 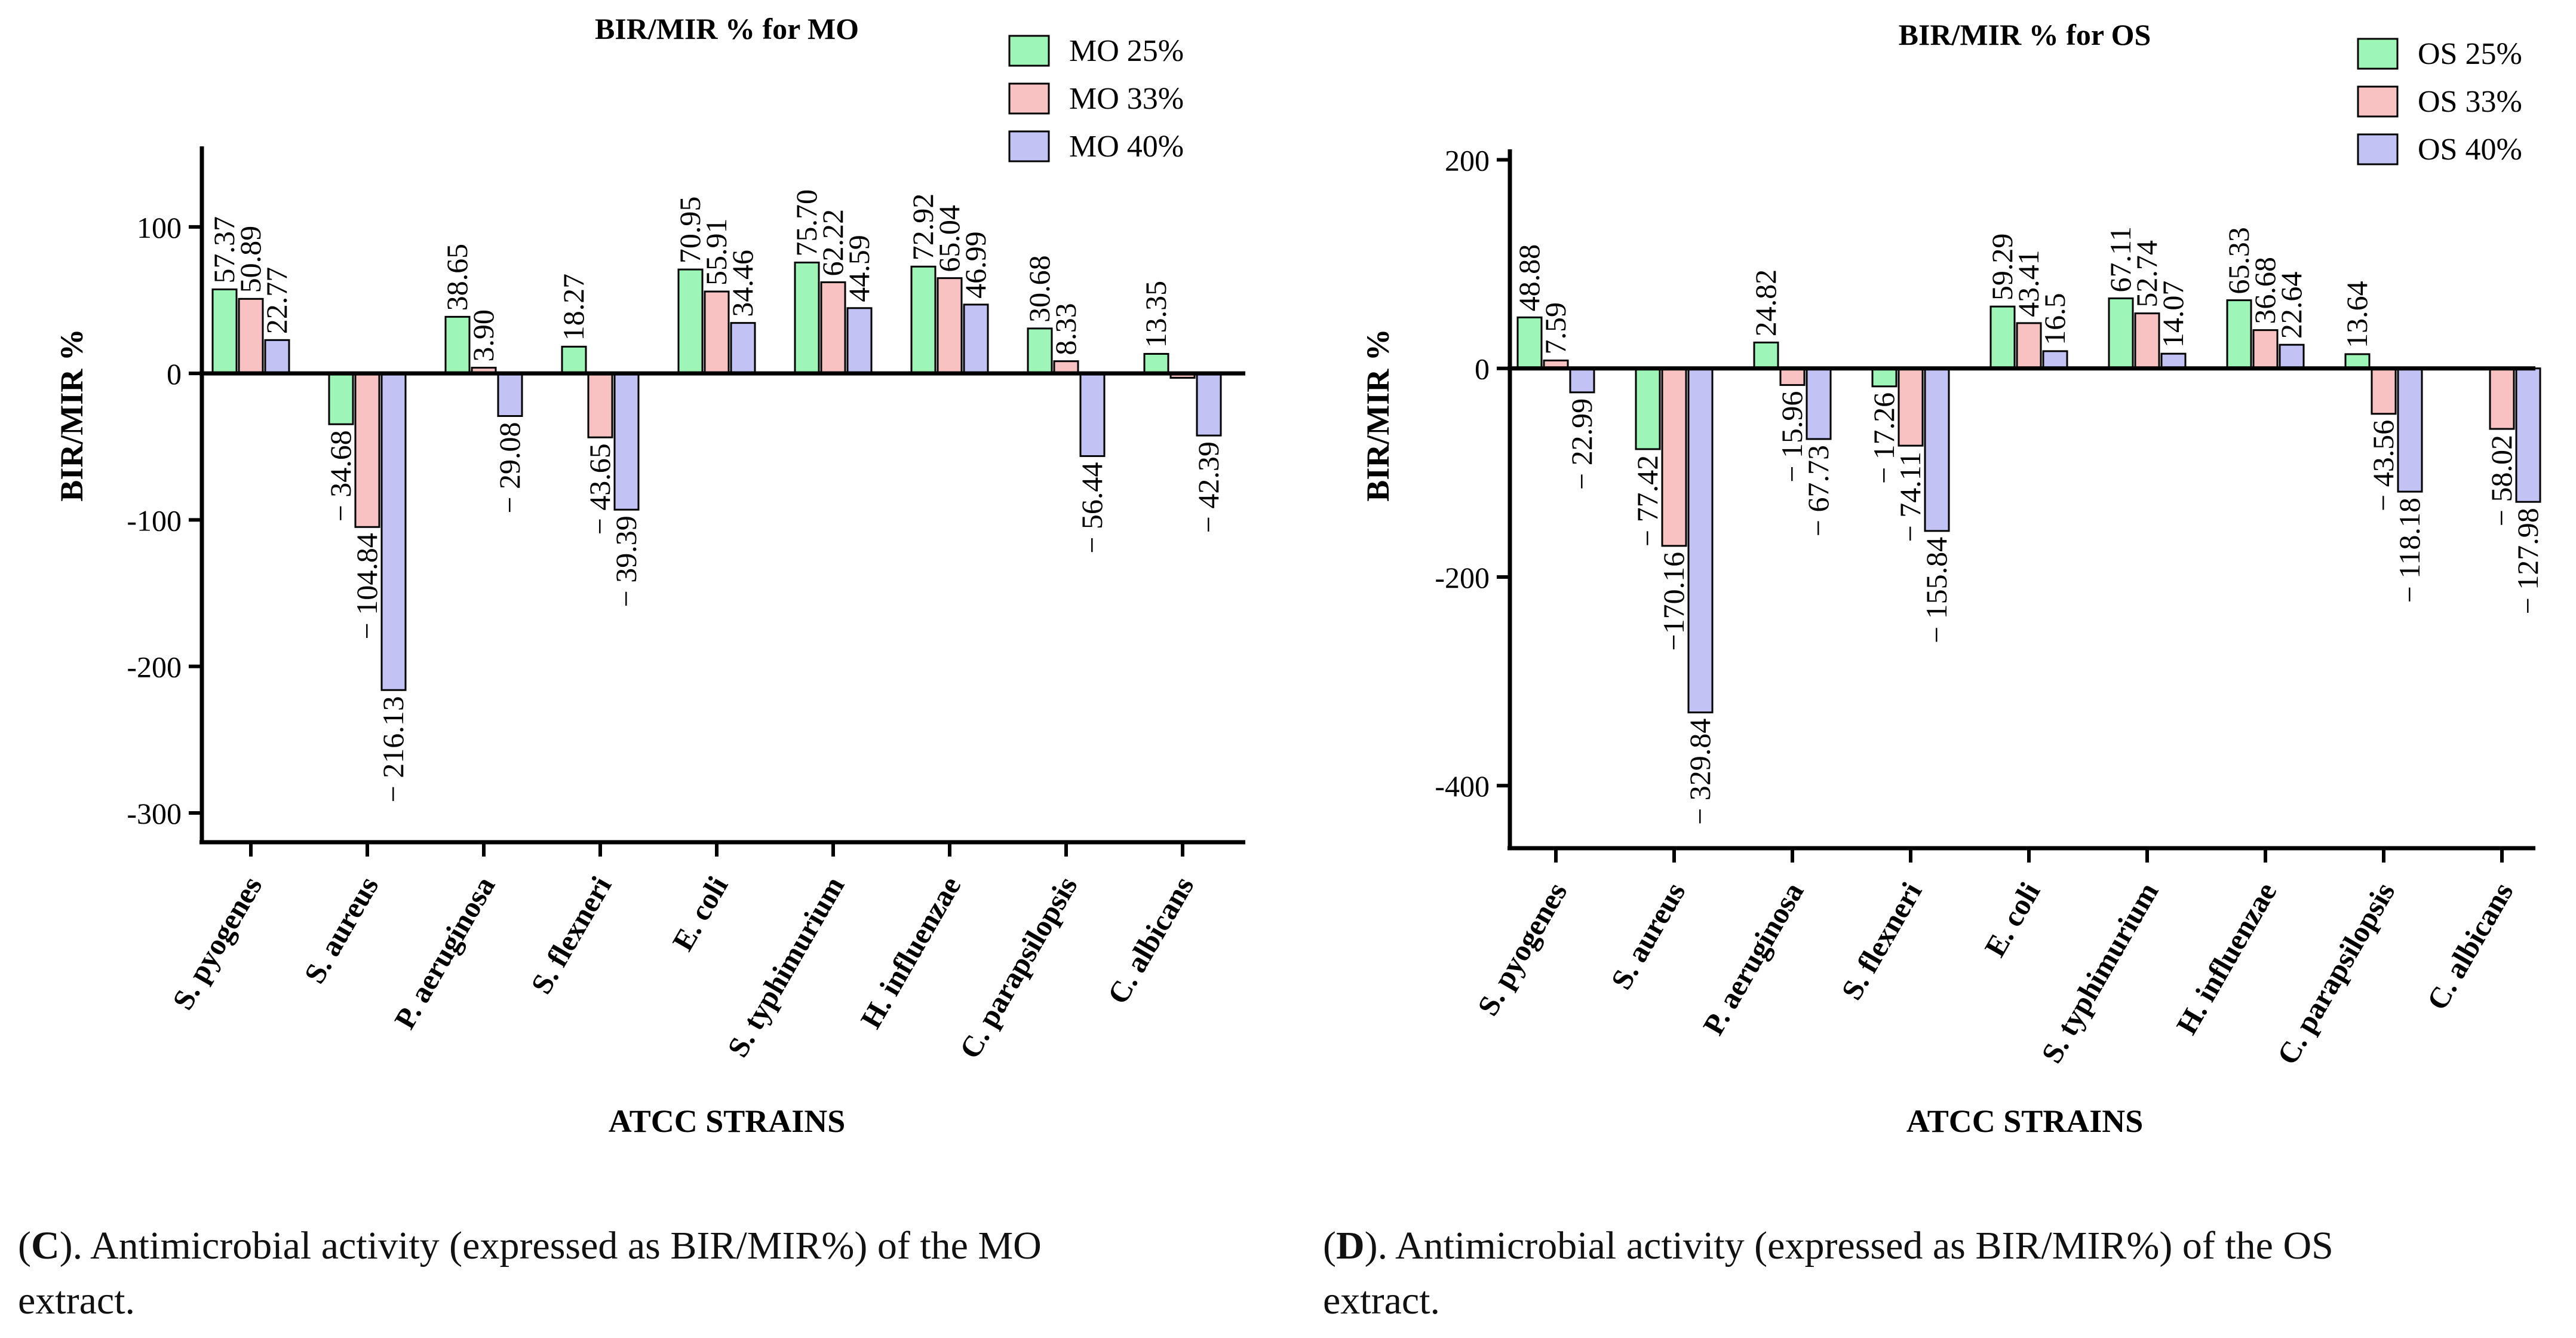 I want to click on data-label: 22.77, so click(x=276, y=300).